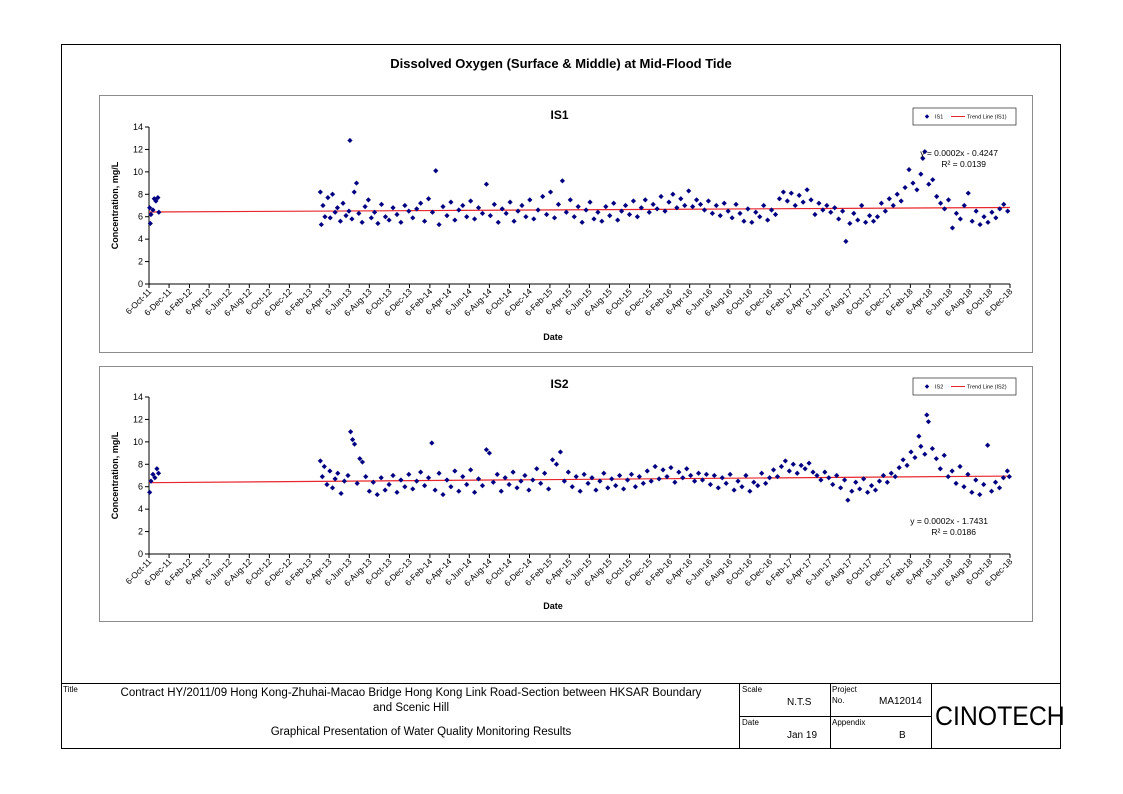  I want to click on chart2-equation: y = 0.0002x - 1.7431, so click(949, 521).